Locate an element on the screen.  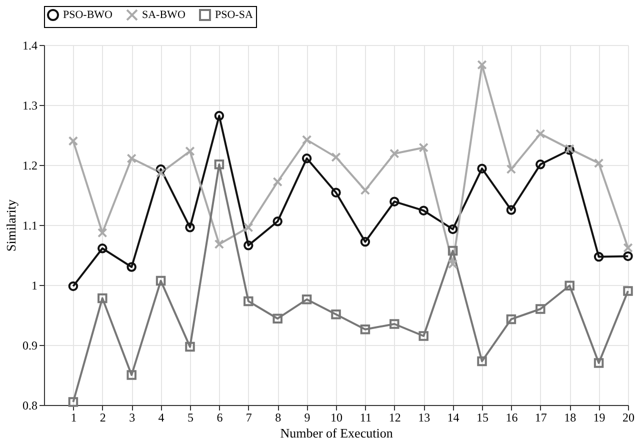
y-tick-label: 1 is located at coordinates (35, 285).